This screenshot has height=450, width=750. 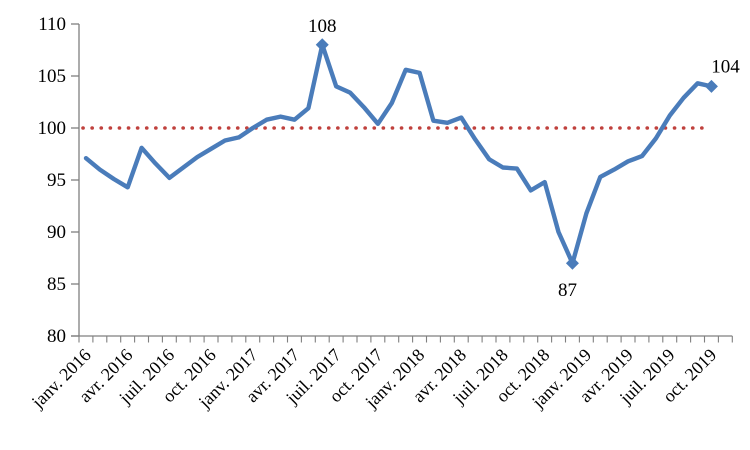 I want to click on y-tick-label: 80, so click(x=56, y=336).